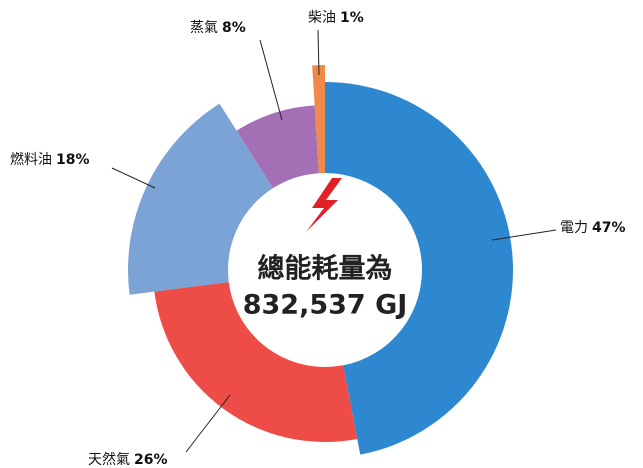  I want to click on lightning-icon, so click(324, 205).